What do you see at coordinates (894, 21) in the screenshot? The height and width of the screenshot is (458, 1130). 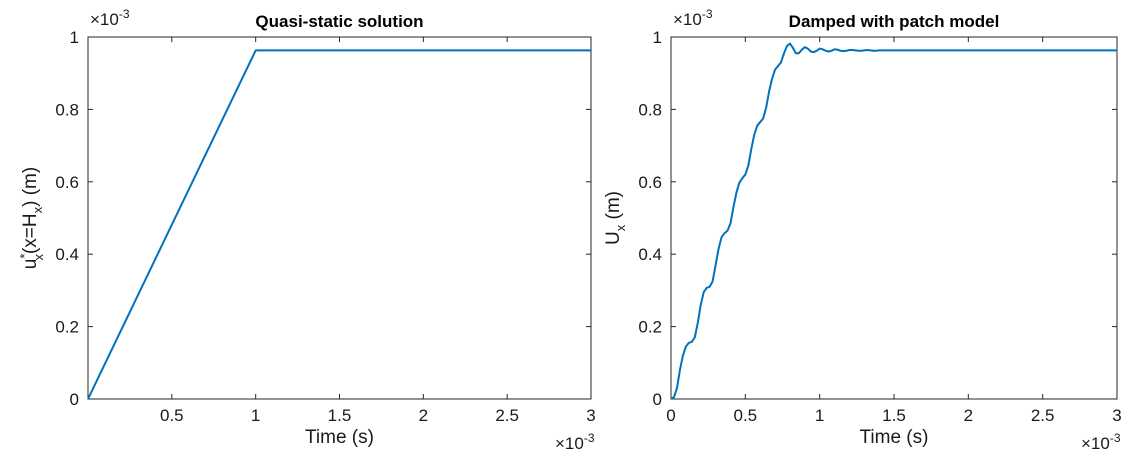 I see `chart-title: Damped with patch model` at bounding box center [894, 21].